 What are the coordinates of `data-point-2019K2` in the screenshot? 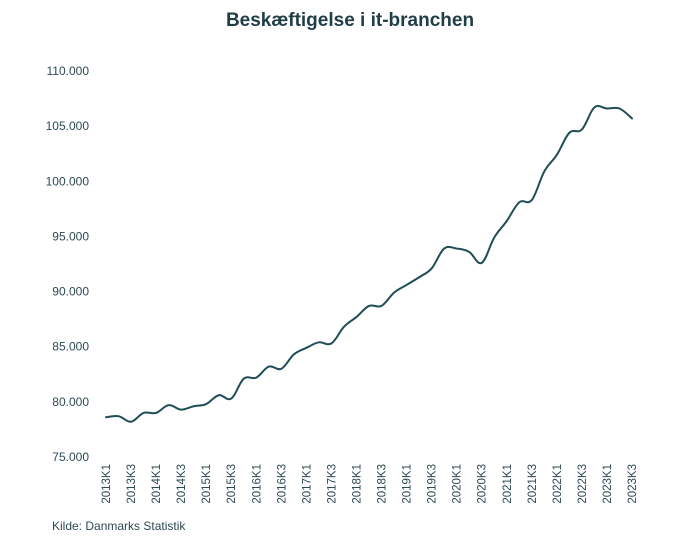 It's located at (419, 277).